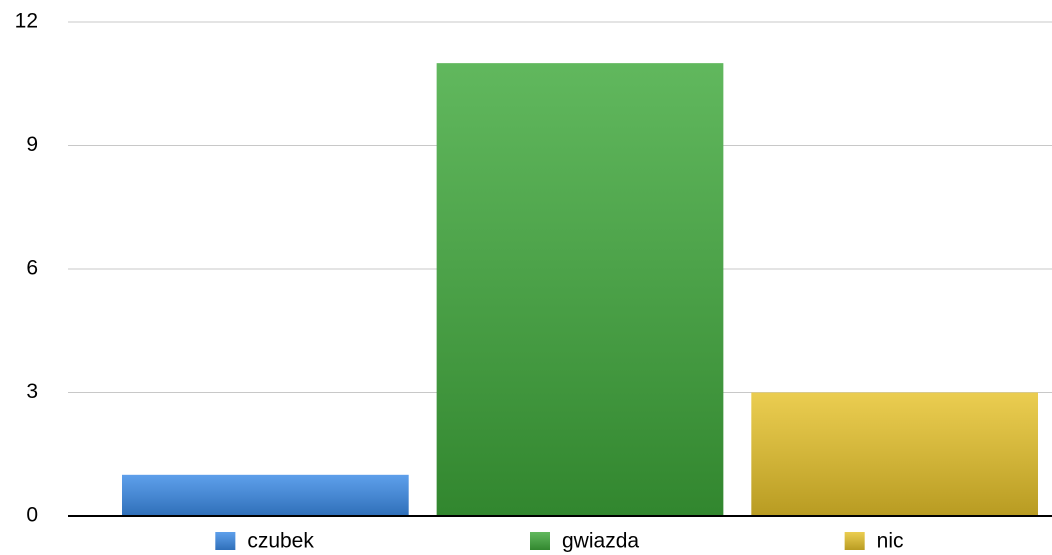  I want to click on y-tick-label: 0, so click(32, 515).